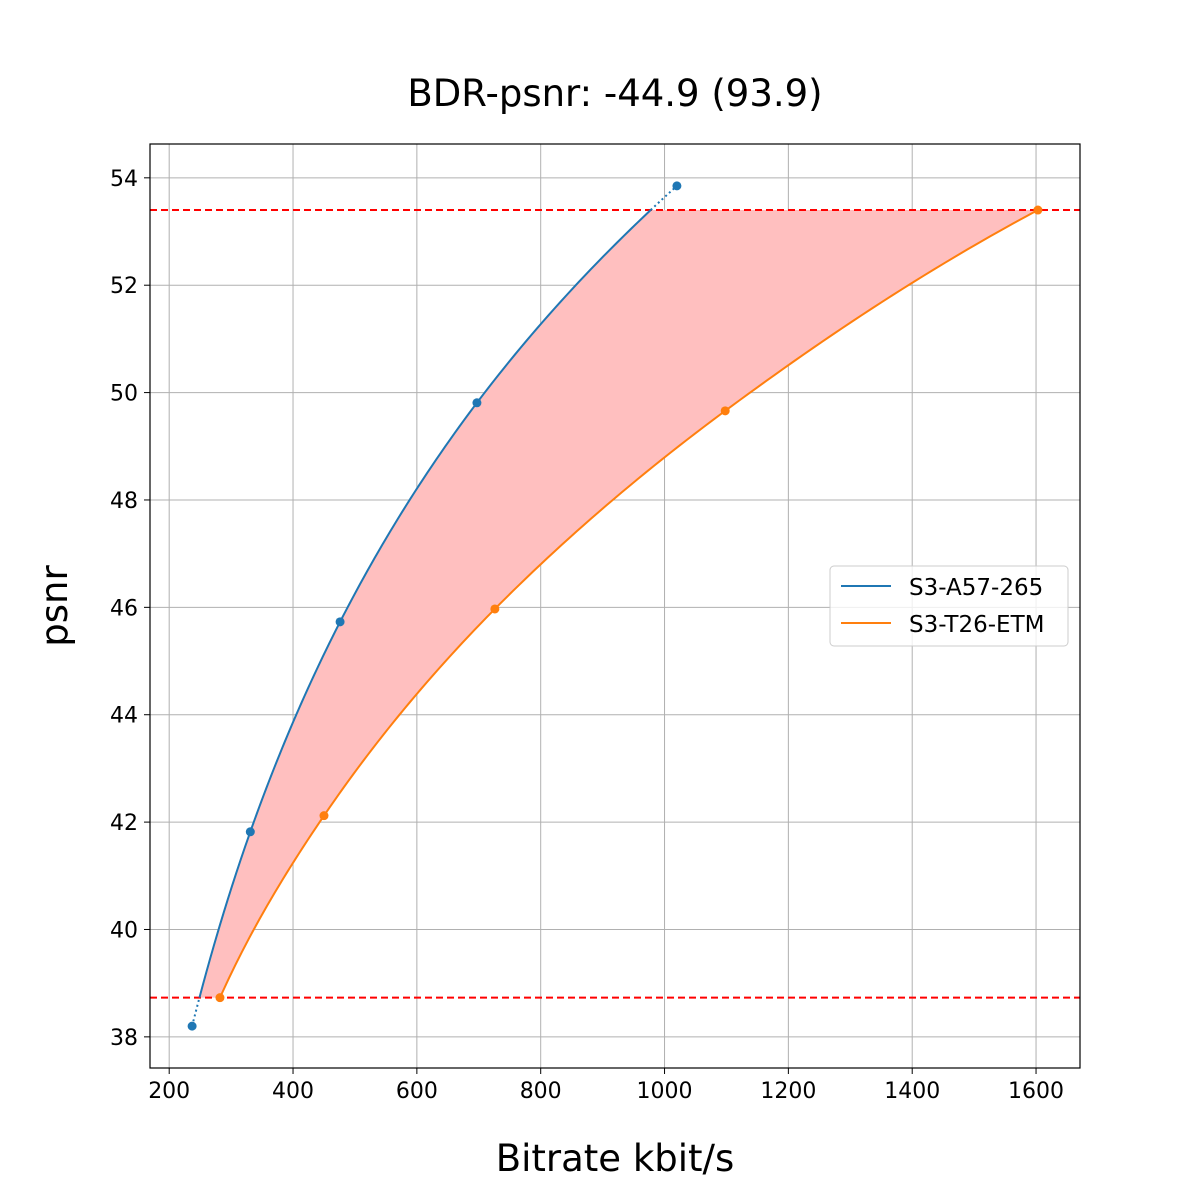 The image size is (1200, 1200). I want to click on legend-label-0: S3-A57-265, so click(976, 588).